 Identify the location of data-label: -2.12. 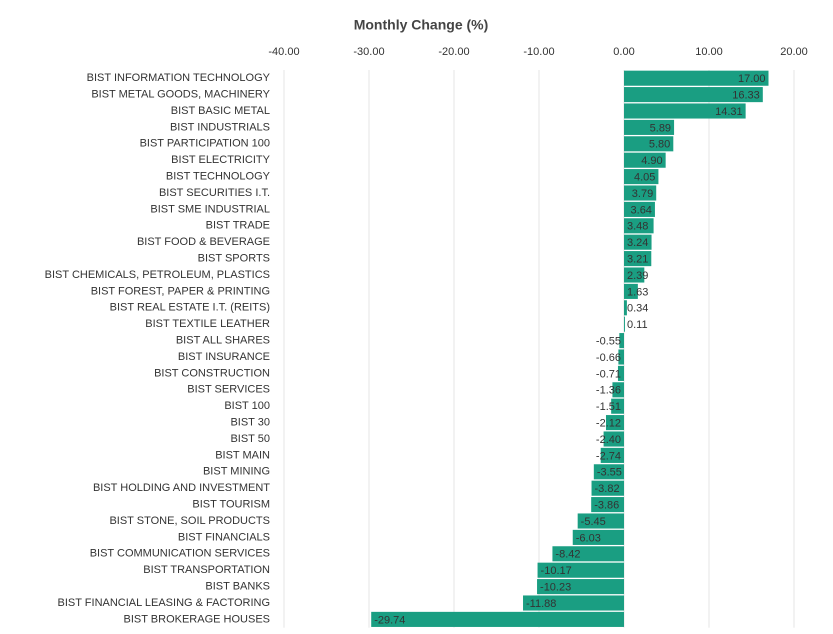
(608, 424).